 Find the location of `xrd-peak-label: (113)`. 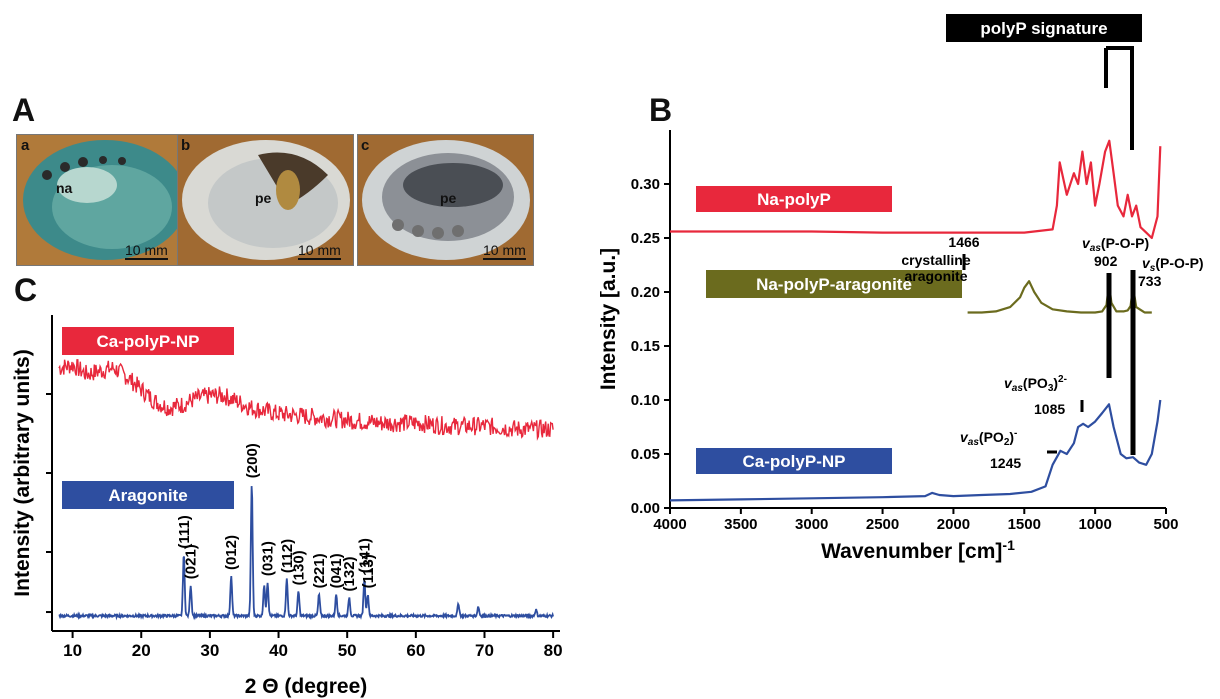

xrd-peak-label: (113) is located at coordinates (368, 571).